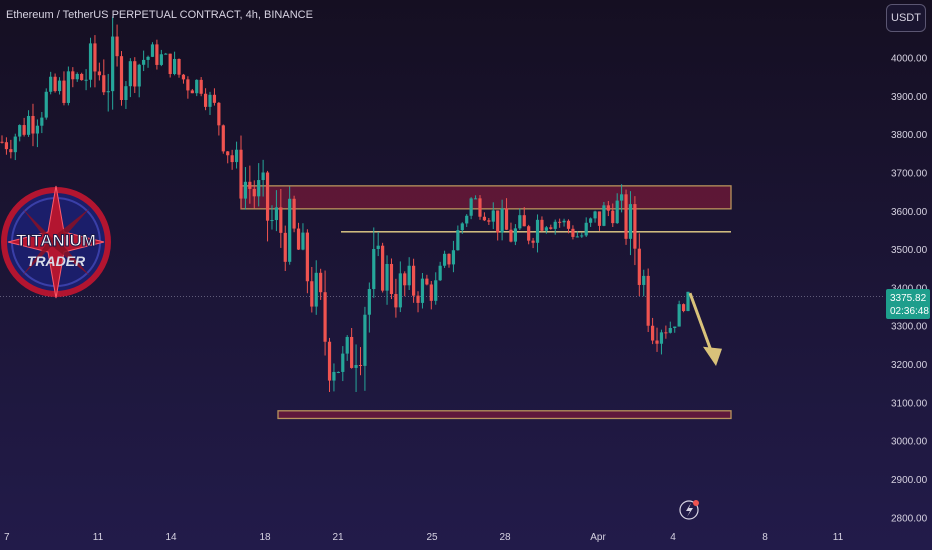  What do you see at coordinates (908, 304) in the screenshot?
I see `current-price-tag: 3375.82 02:36:48` at bounding box center [908, 304].